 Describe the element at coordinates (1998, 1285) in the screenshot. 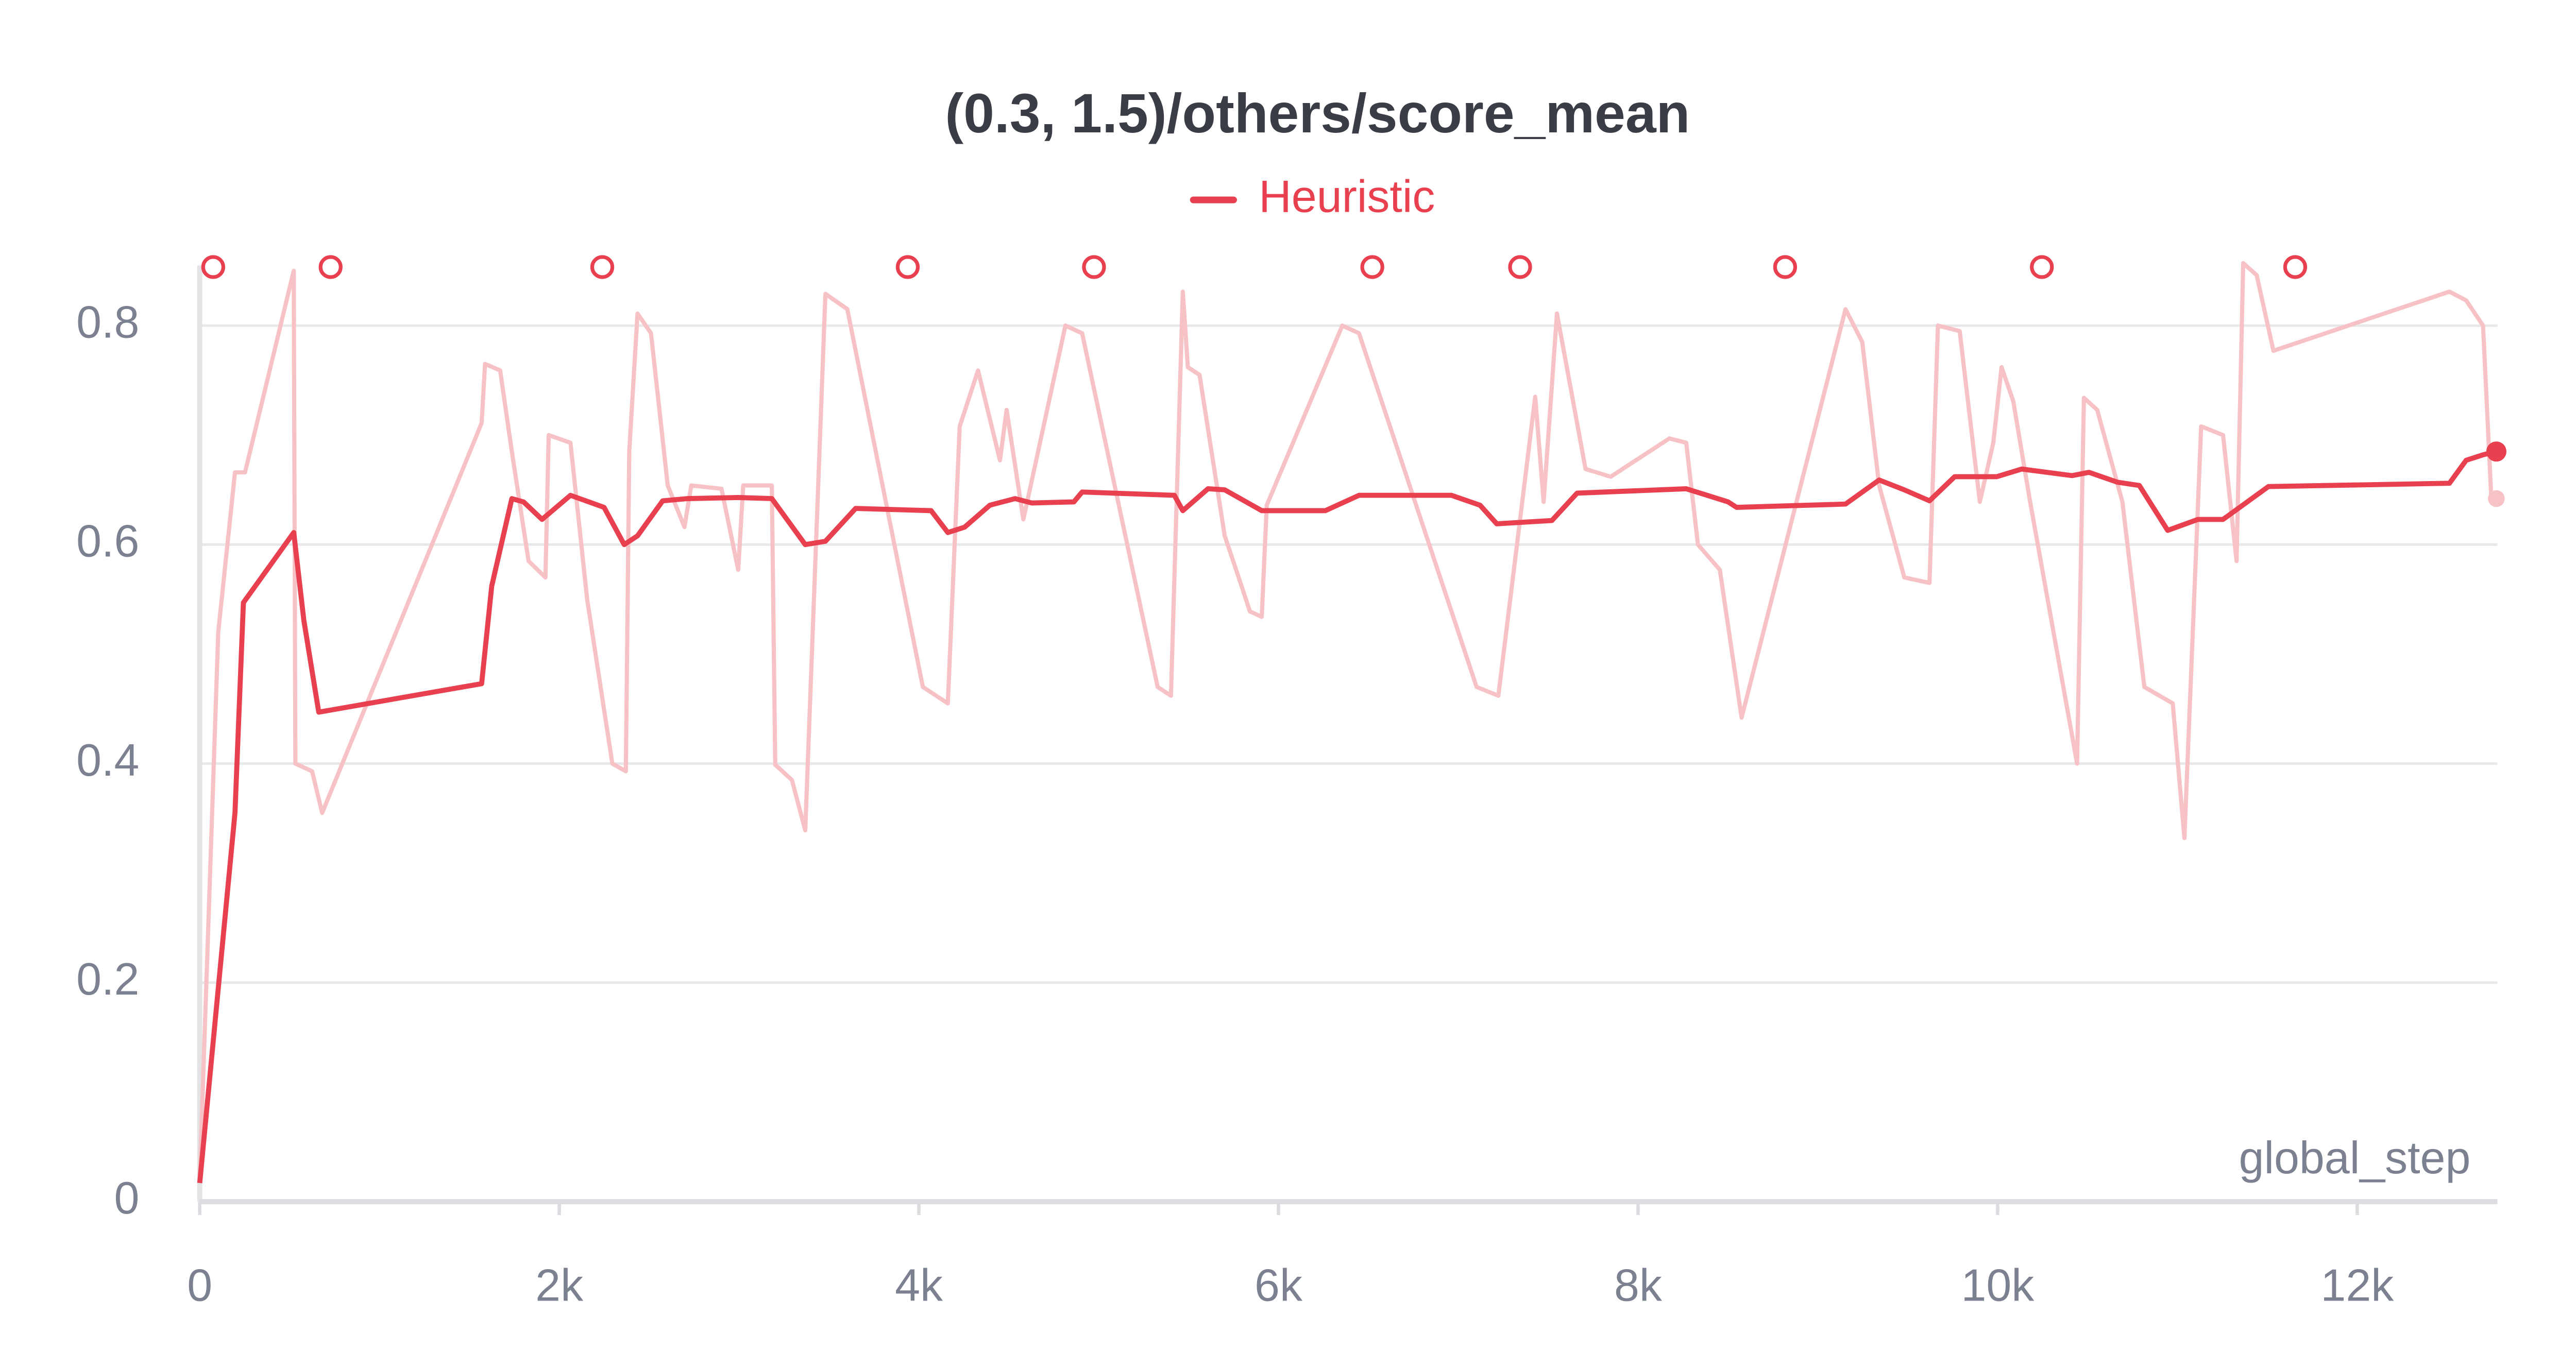

I see `x-tick-label: 10k` at that location.